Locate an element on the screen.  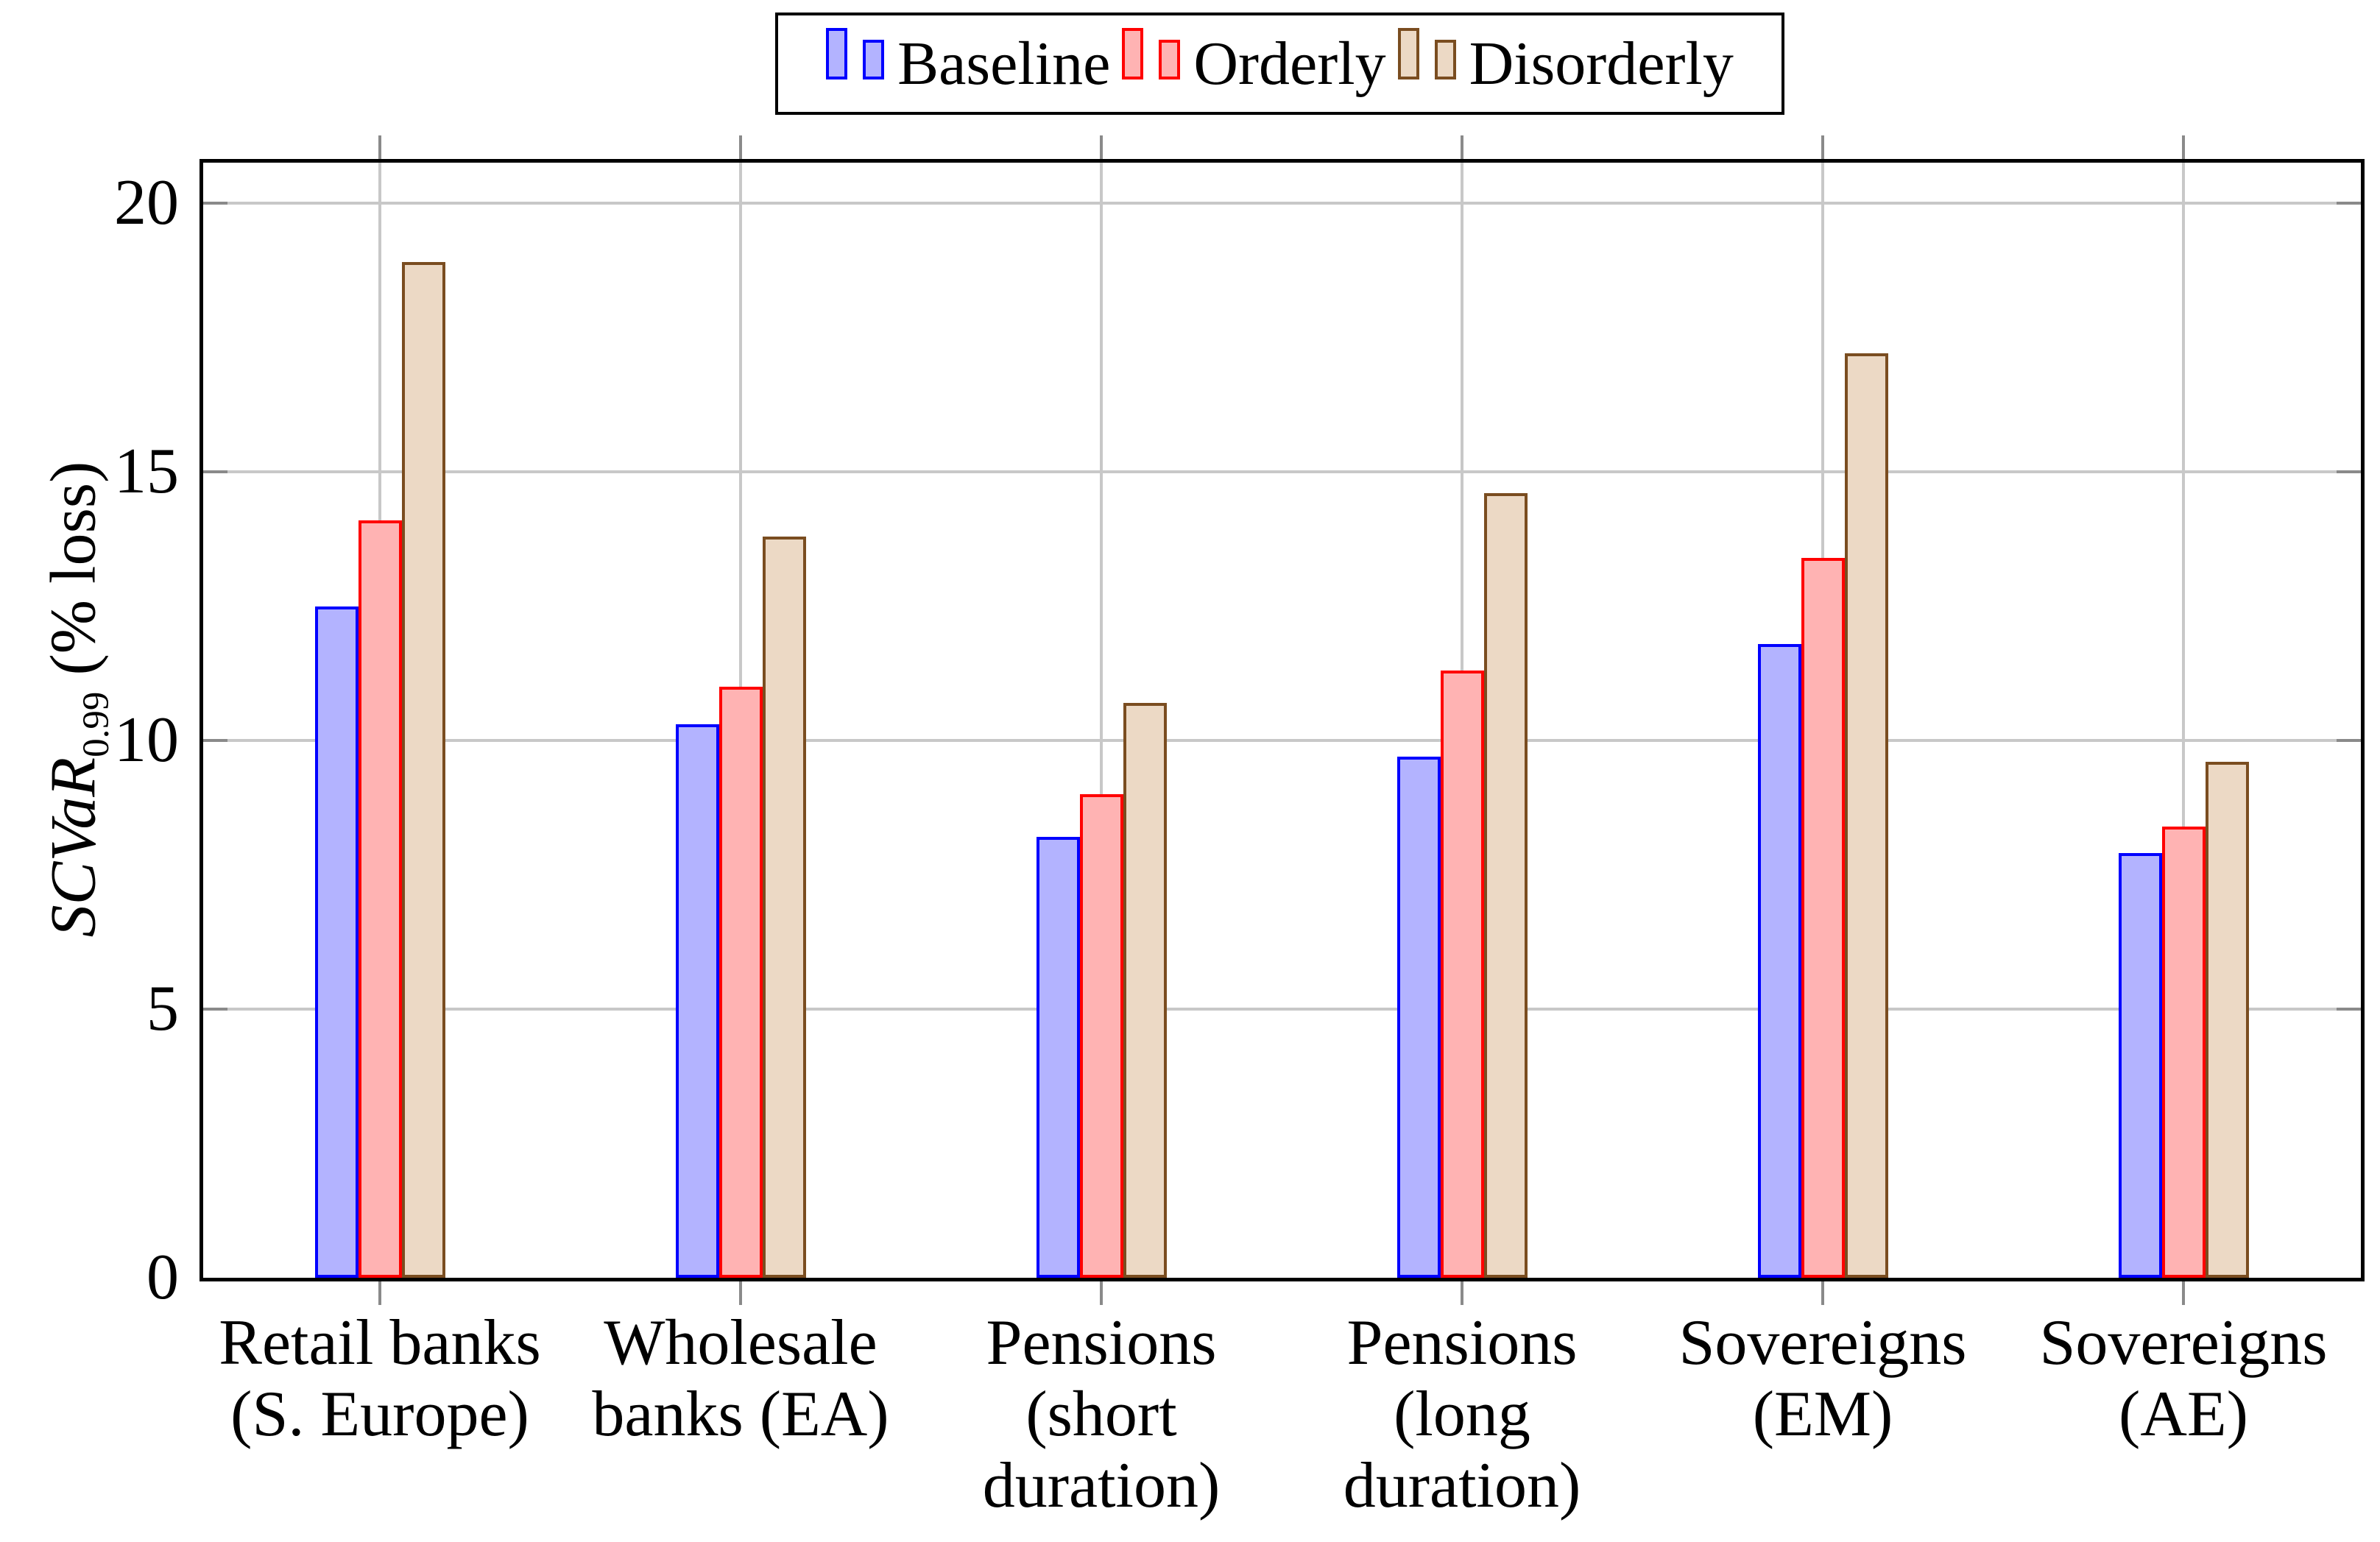
x-category-label-0: Retail banks (S. Europe) is located at coordinates (380, 1379).